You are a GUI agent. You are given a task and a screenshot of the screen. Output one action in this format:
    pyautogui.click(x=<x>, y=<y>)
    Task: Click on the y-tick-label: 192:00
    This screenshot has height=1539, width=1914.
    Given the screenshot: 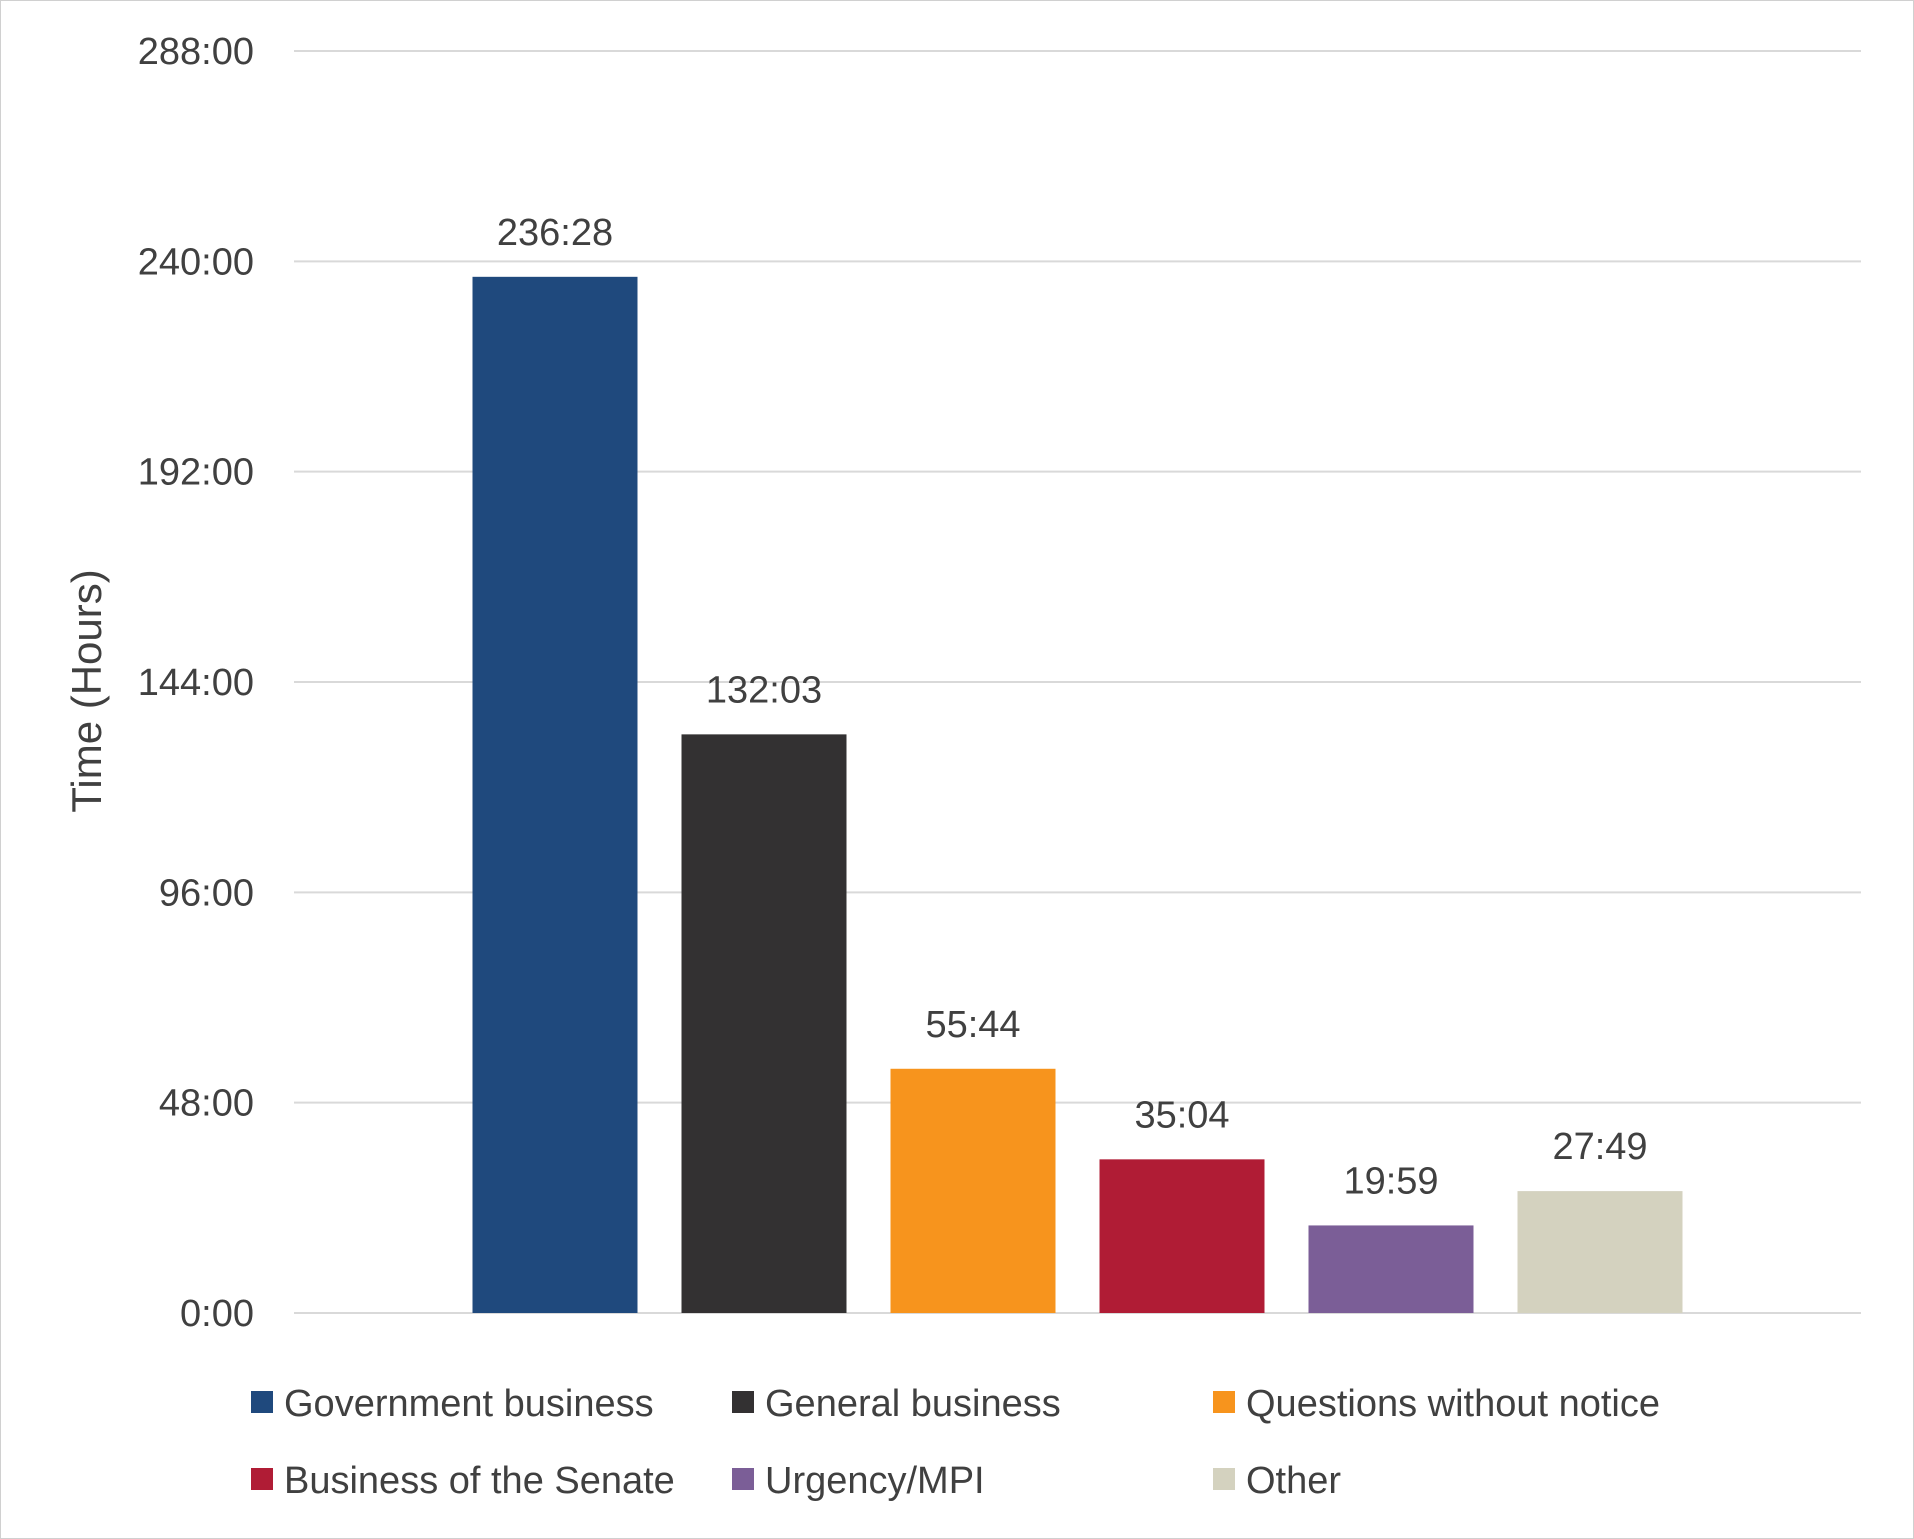 What is the action you would take?
    pyautogui.click(x=196, y=473)
    